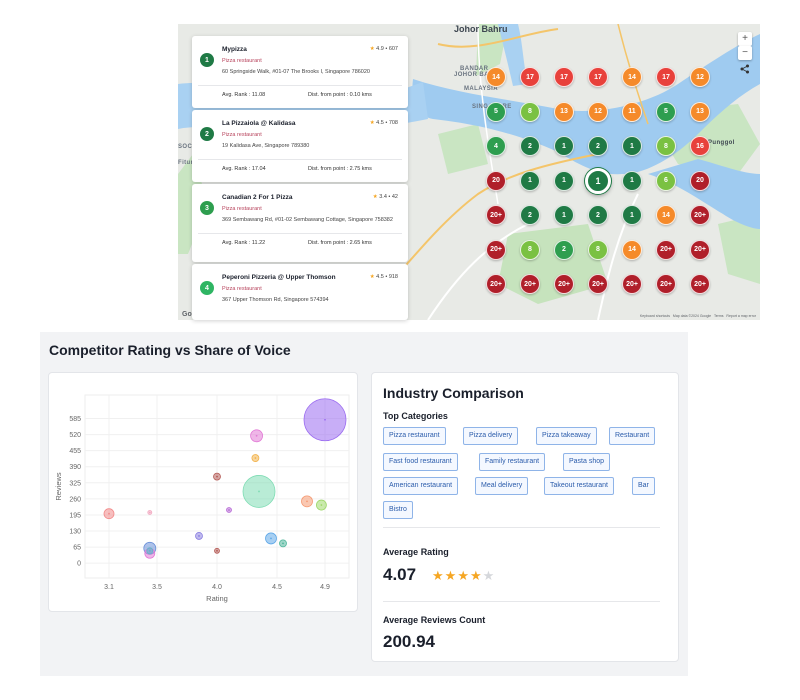 The width and height of the screenshot is (800, 700). Describe the element at coordinates (258, 95) in the screenshot. I see `avg-rank-value: 11.08` at that location.